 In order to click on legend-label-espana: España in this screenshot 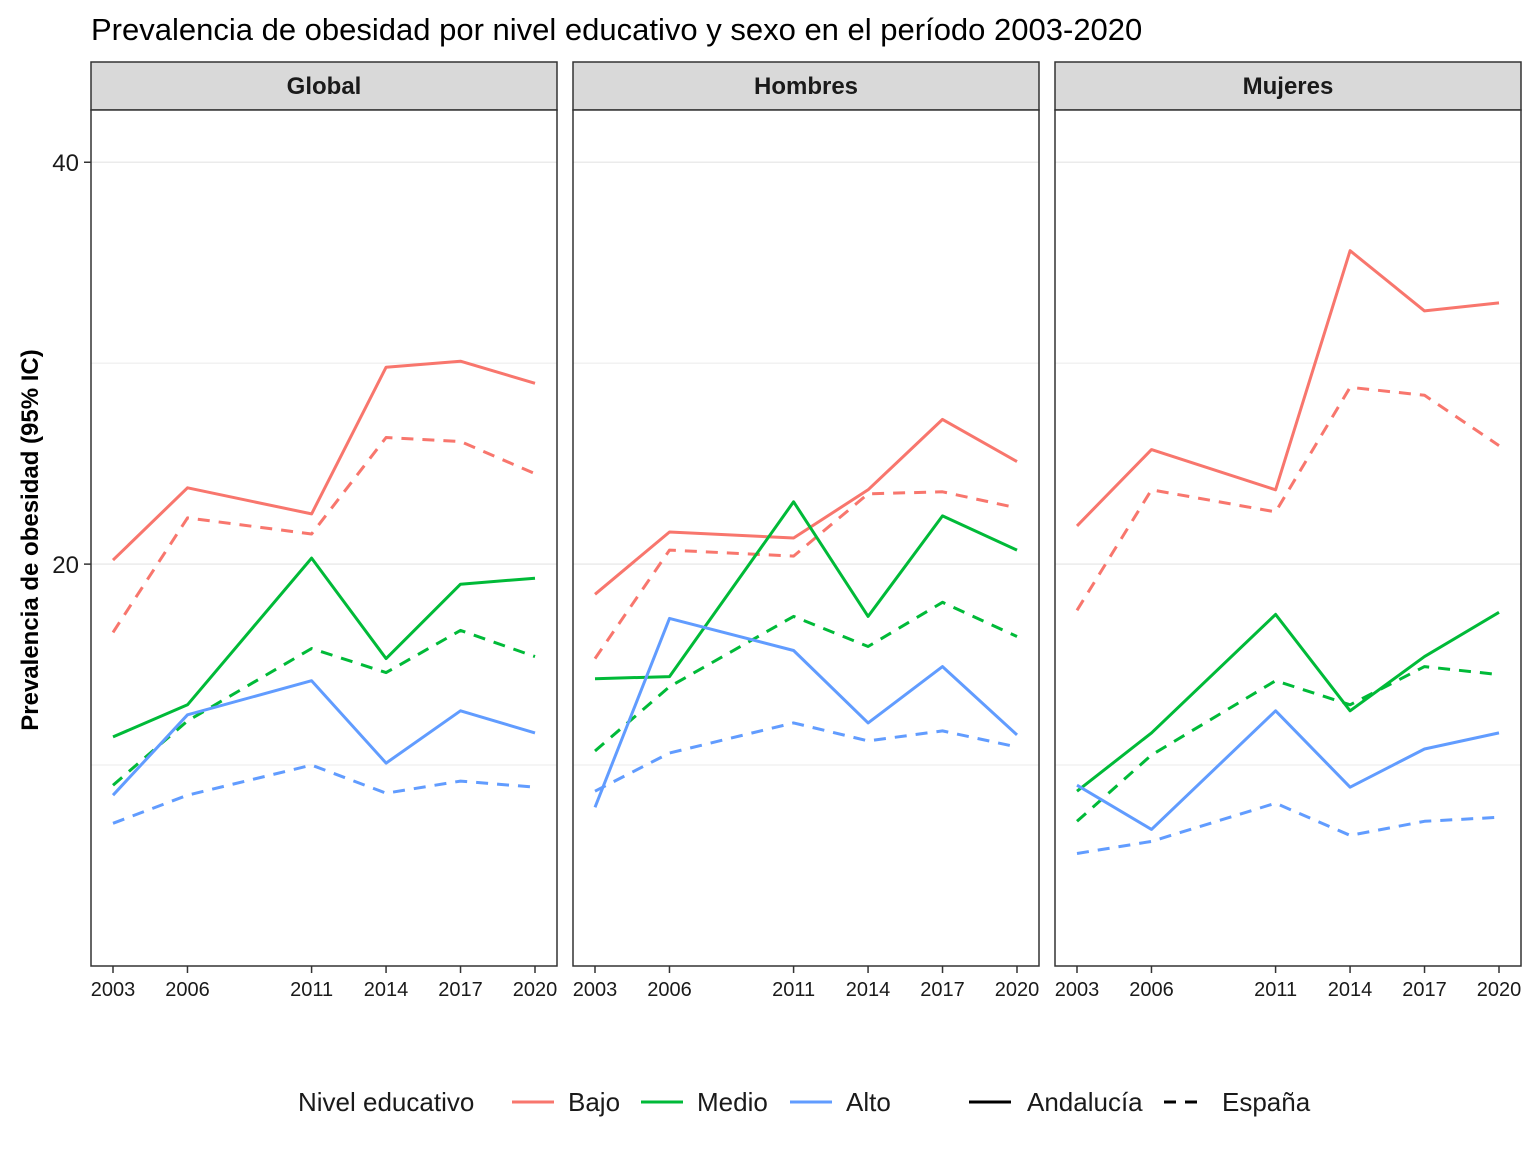, I will do `click(1266, 1102)`.